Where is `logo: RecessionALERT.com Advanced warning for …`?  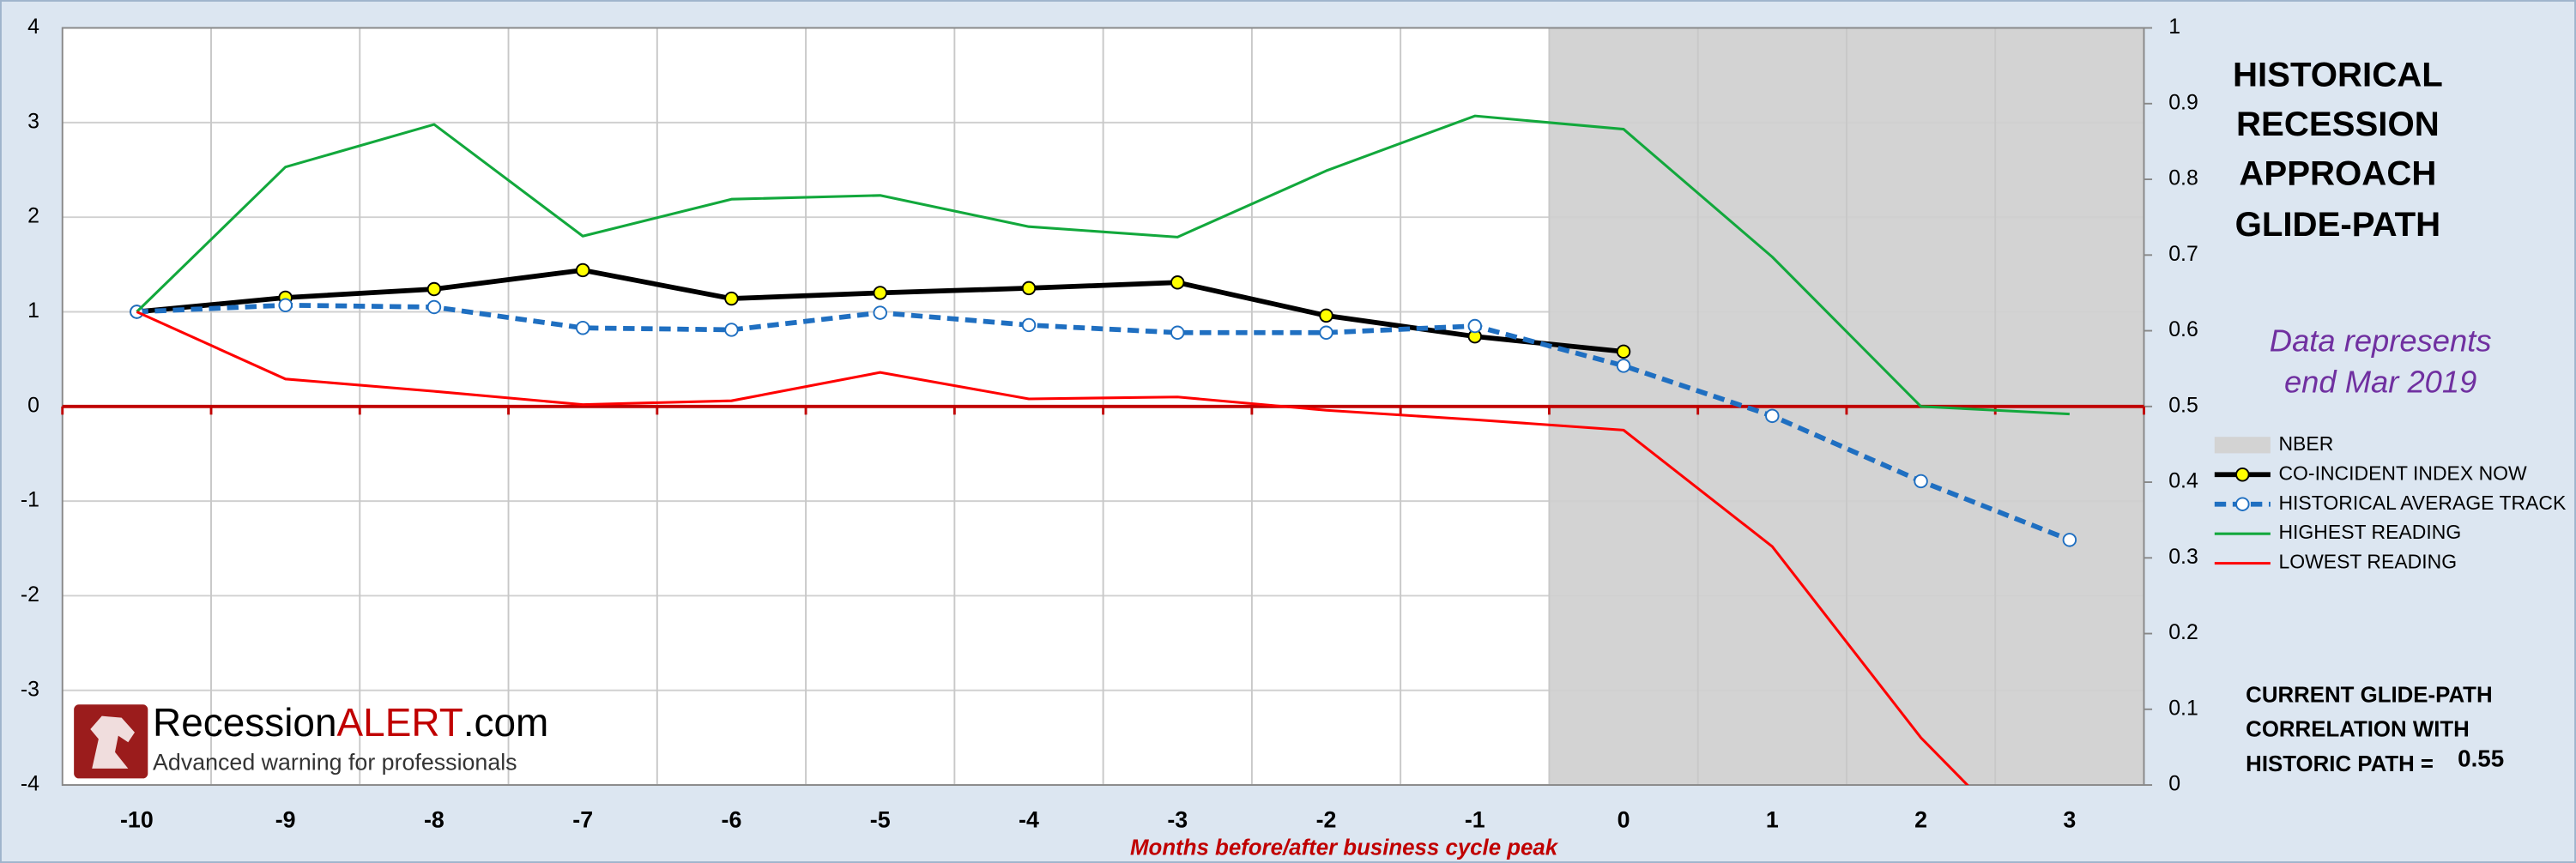 logo: RecessionALERT.com Advanced warning for … is located at coordinates (311, 740).